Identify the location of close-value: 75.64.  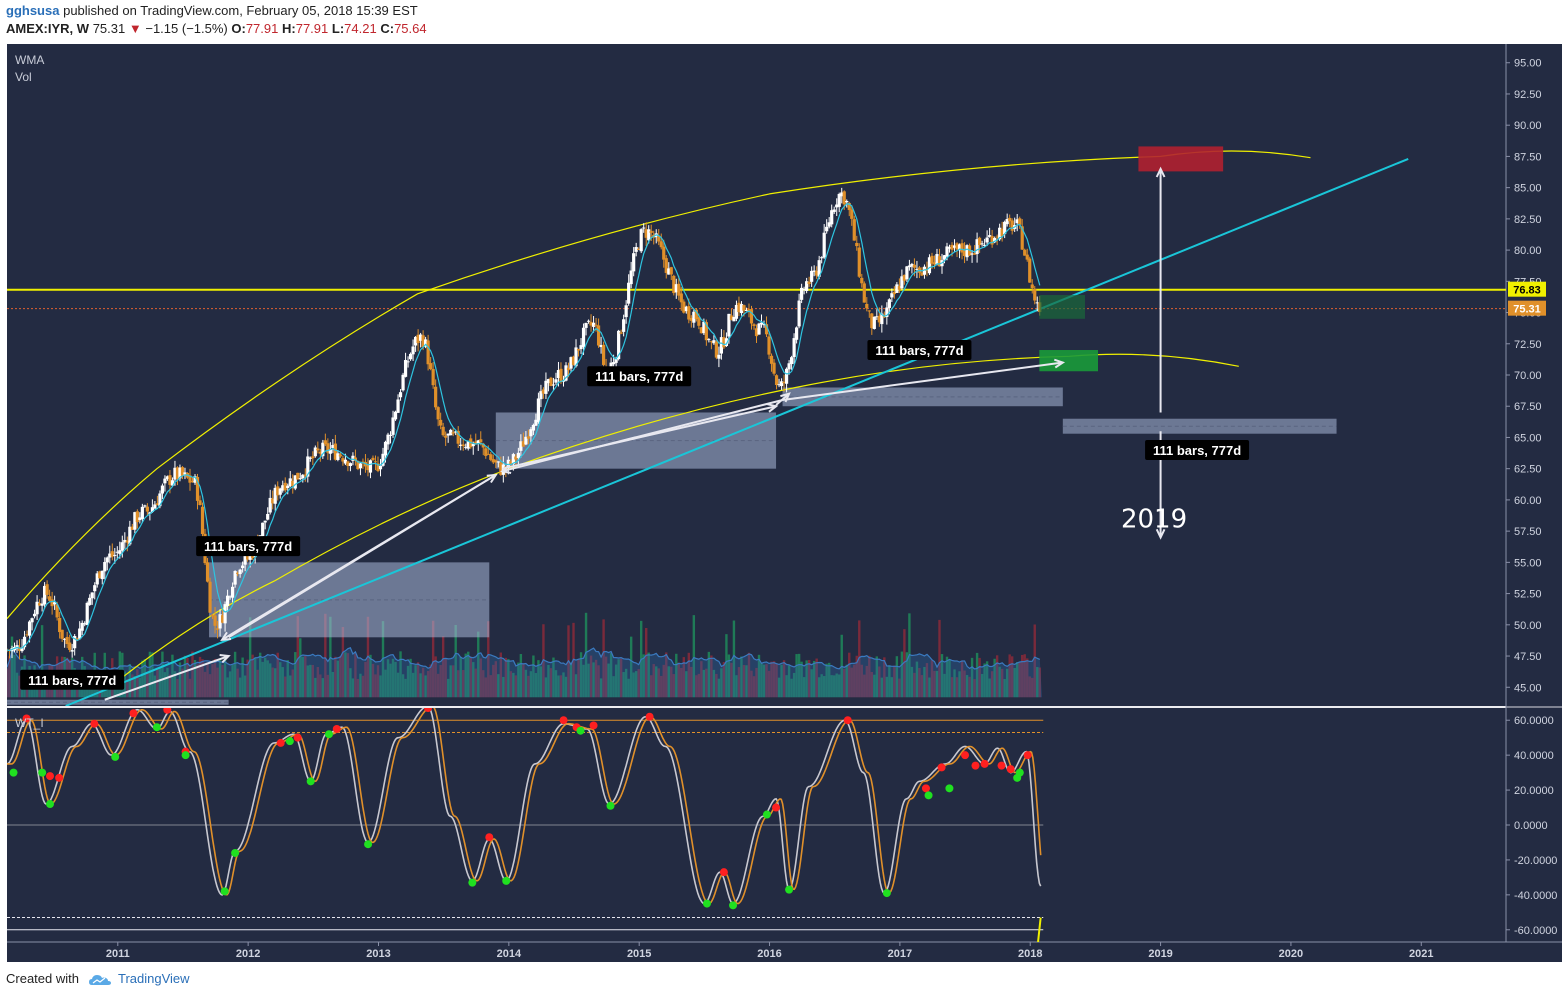
(410, 28).